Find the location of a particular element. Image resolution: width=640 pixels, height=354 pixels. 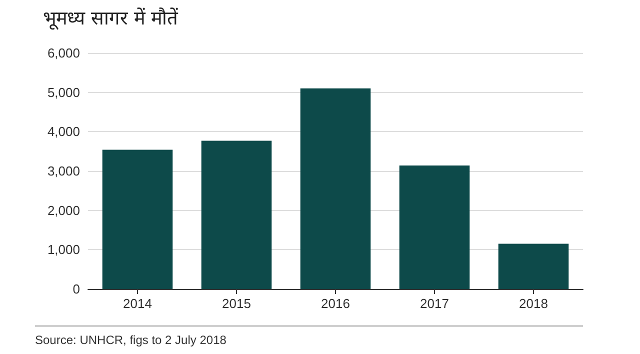

x-tick-label: 2017 is located at coordinates (434, 303).